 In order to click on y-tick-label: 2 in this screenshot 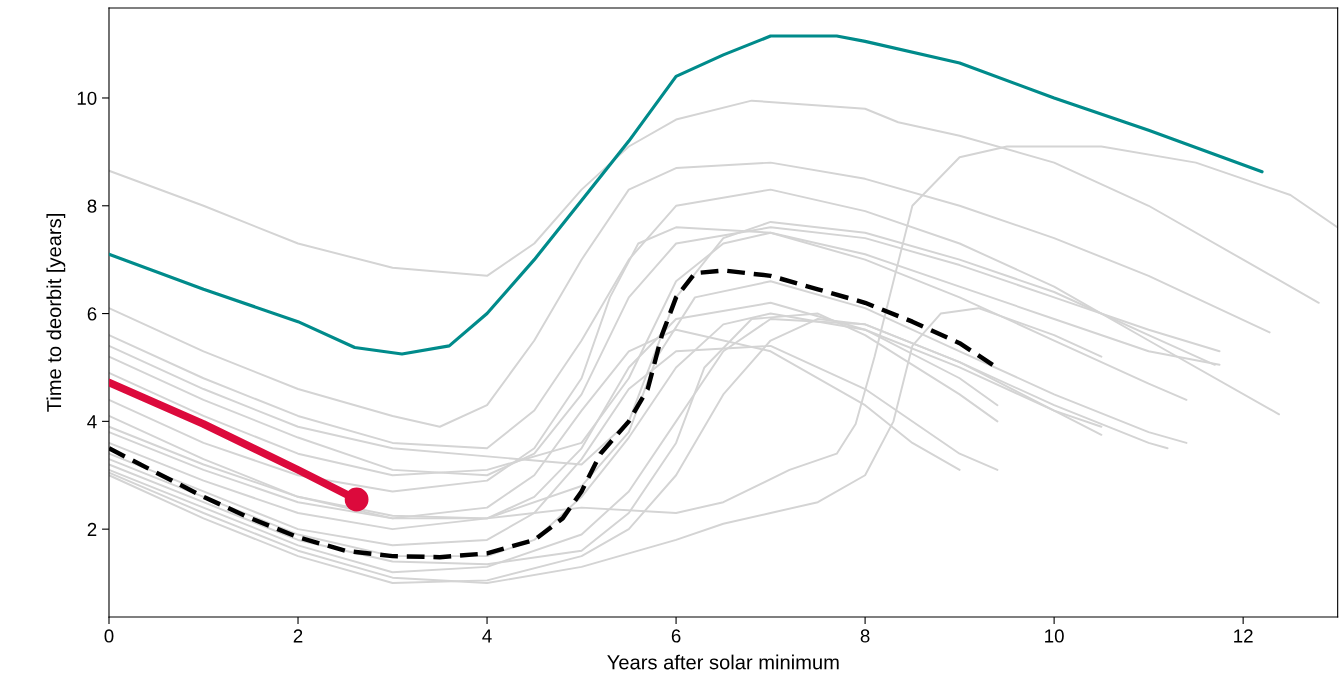, I will do `click(92, 529)`.